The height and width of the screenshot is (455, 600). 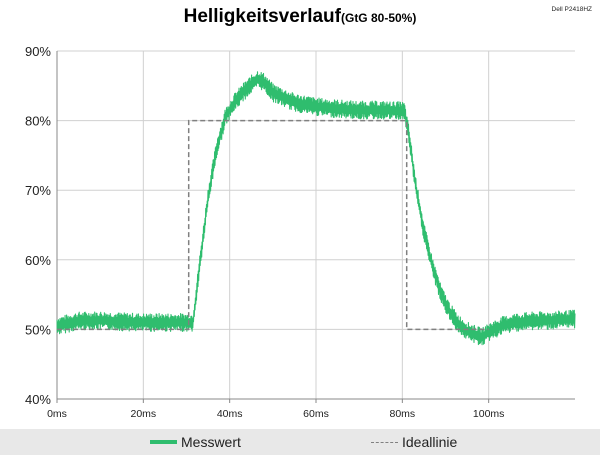 I want to click on legend-swatch-ideallinie, so click(x=384, y=442).